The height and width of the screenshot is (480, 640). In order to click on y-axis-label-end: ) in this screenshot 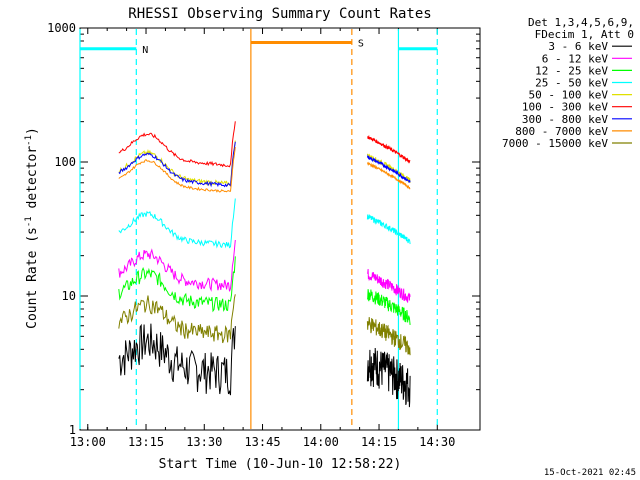, I will do `click(32, 131)`.